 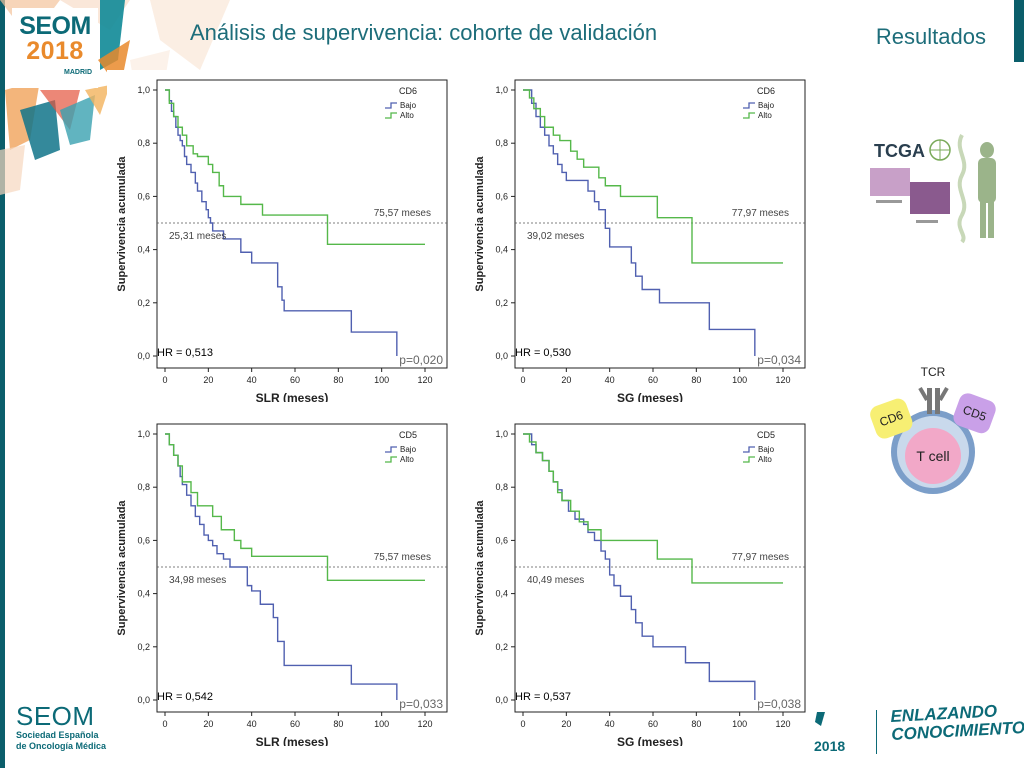 I want to click on p-value: p=0,038, so click(x=779, y=704).